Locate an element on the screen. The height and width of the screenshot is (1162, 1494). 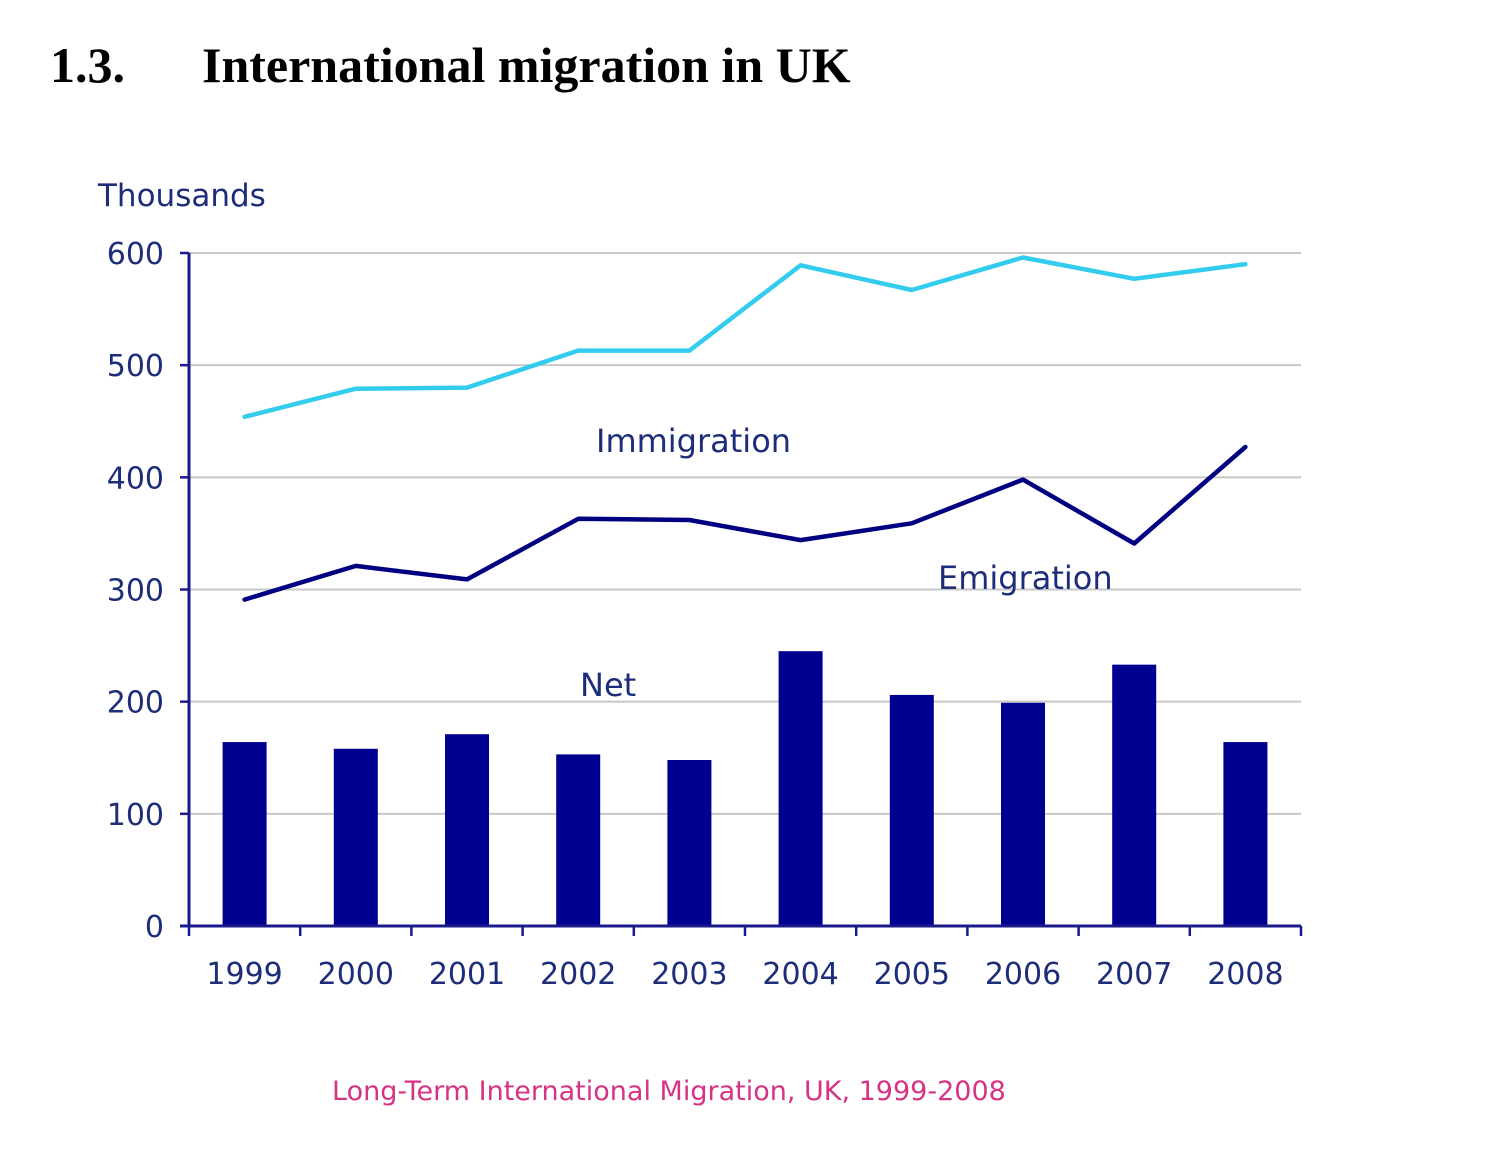
bar-net-2006 is located at coordinates (1023, 814).